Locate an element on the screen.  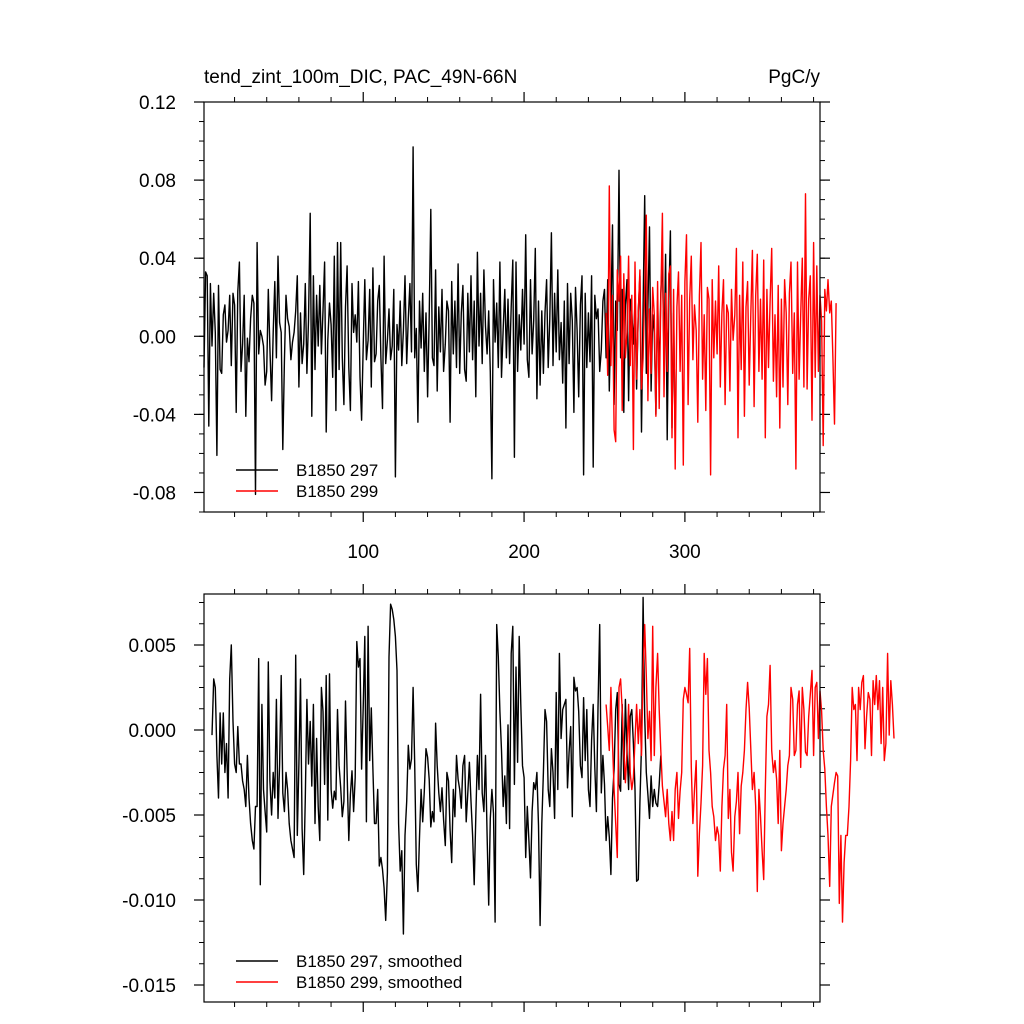
top-y-tick-label-2: 0.00 is located at coordinates (157, 337).